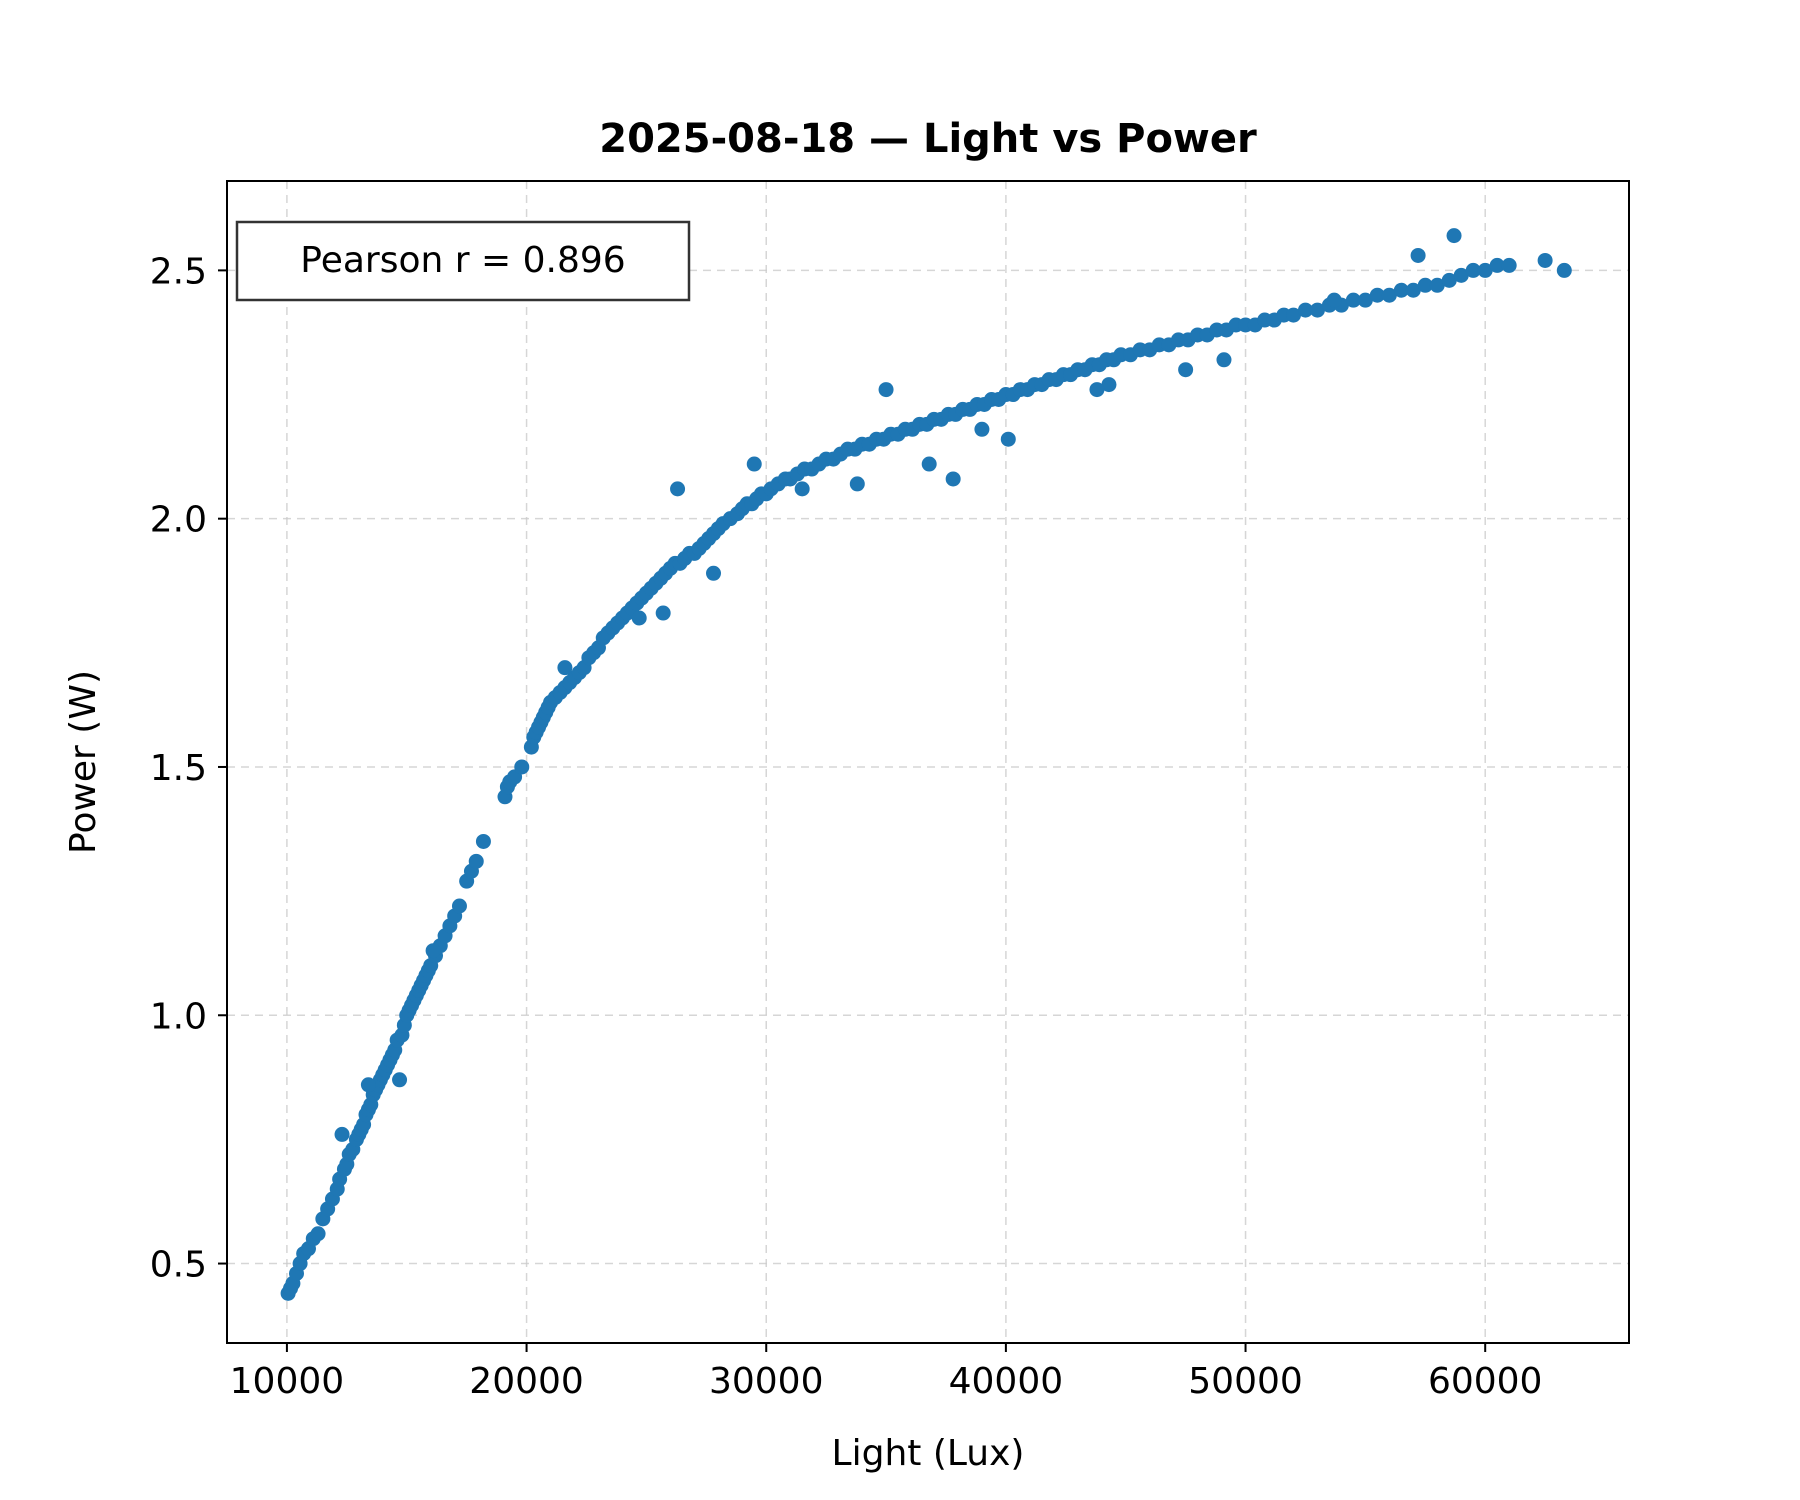 Image resolution: width=1800 pixels, height=1500 pixels. Describe the element at coordinates (1485, 1381) in the screenshot. I see `x-tick-label: 60000` at that location.